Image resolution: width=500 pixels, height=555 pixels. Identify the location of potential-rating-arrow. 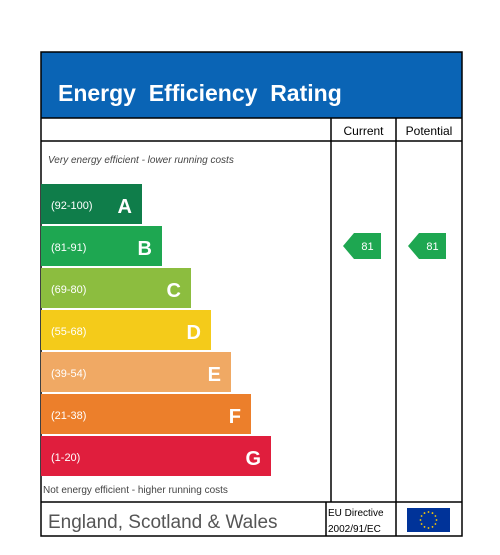
(427, 246).